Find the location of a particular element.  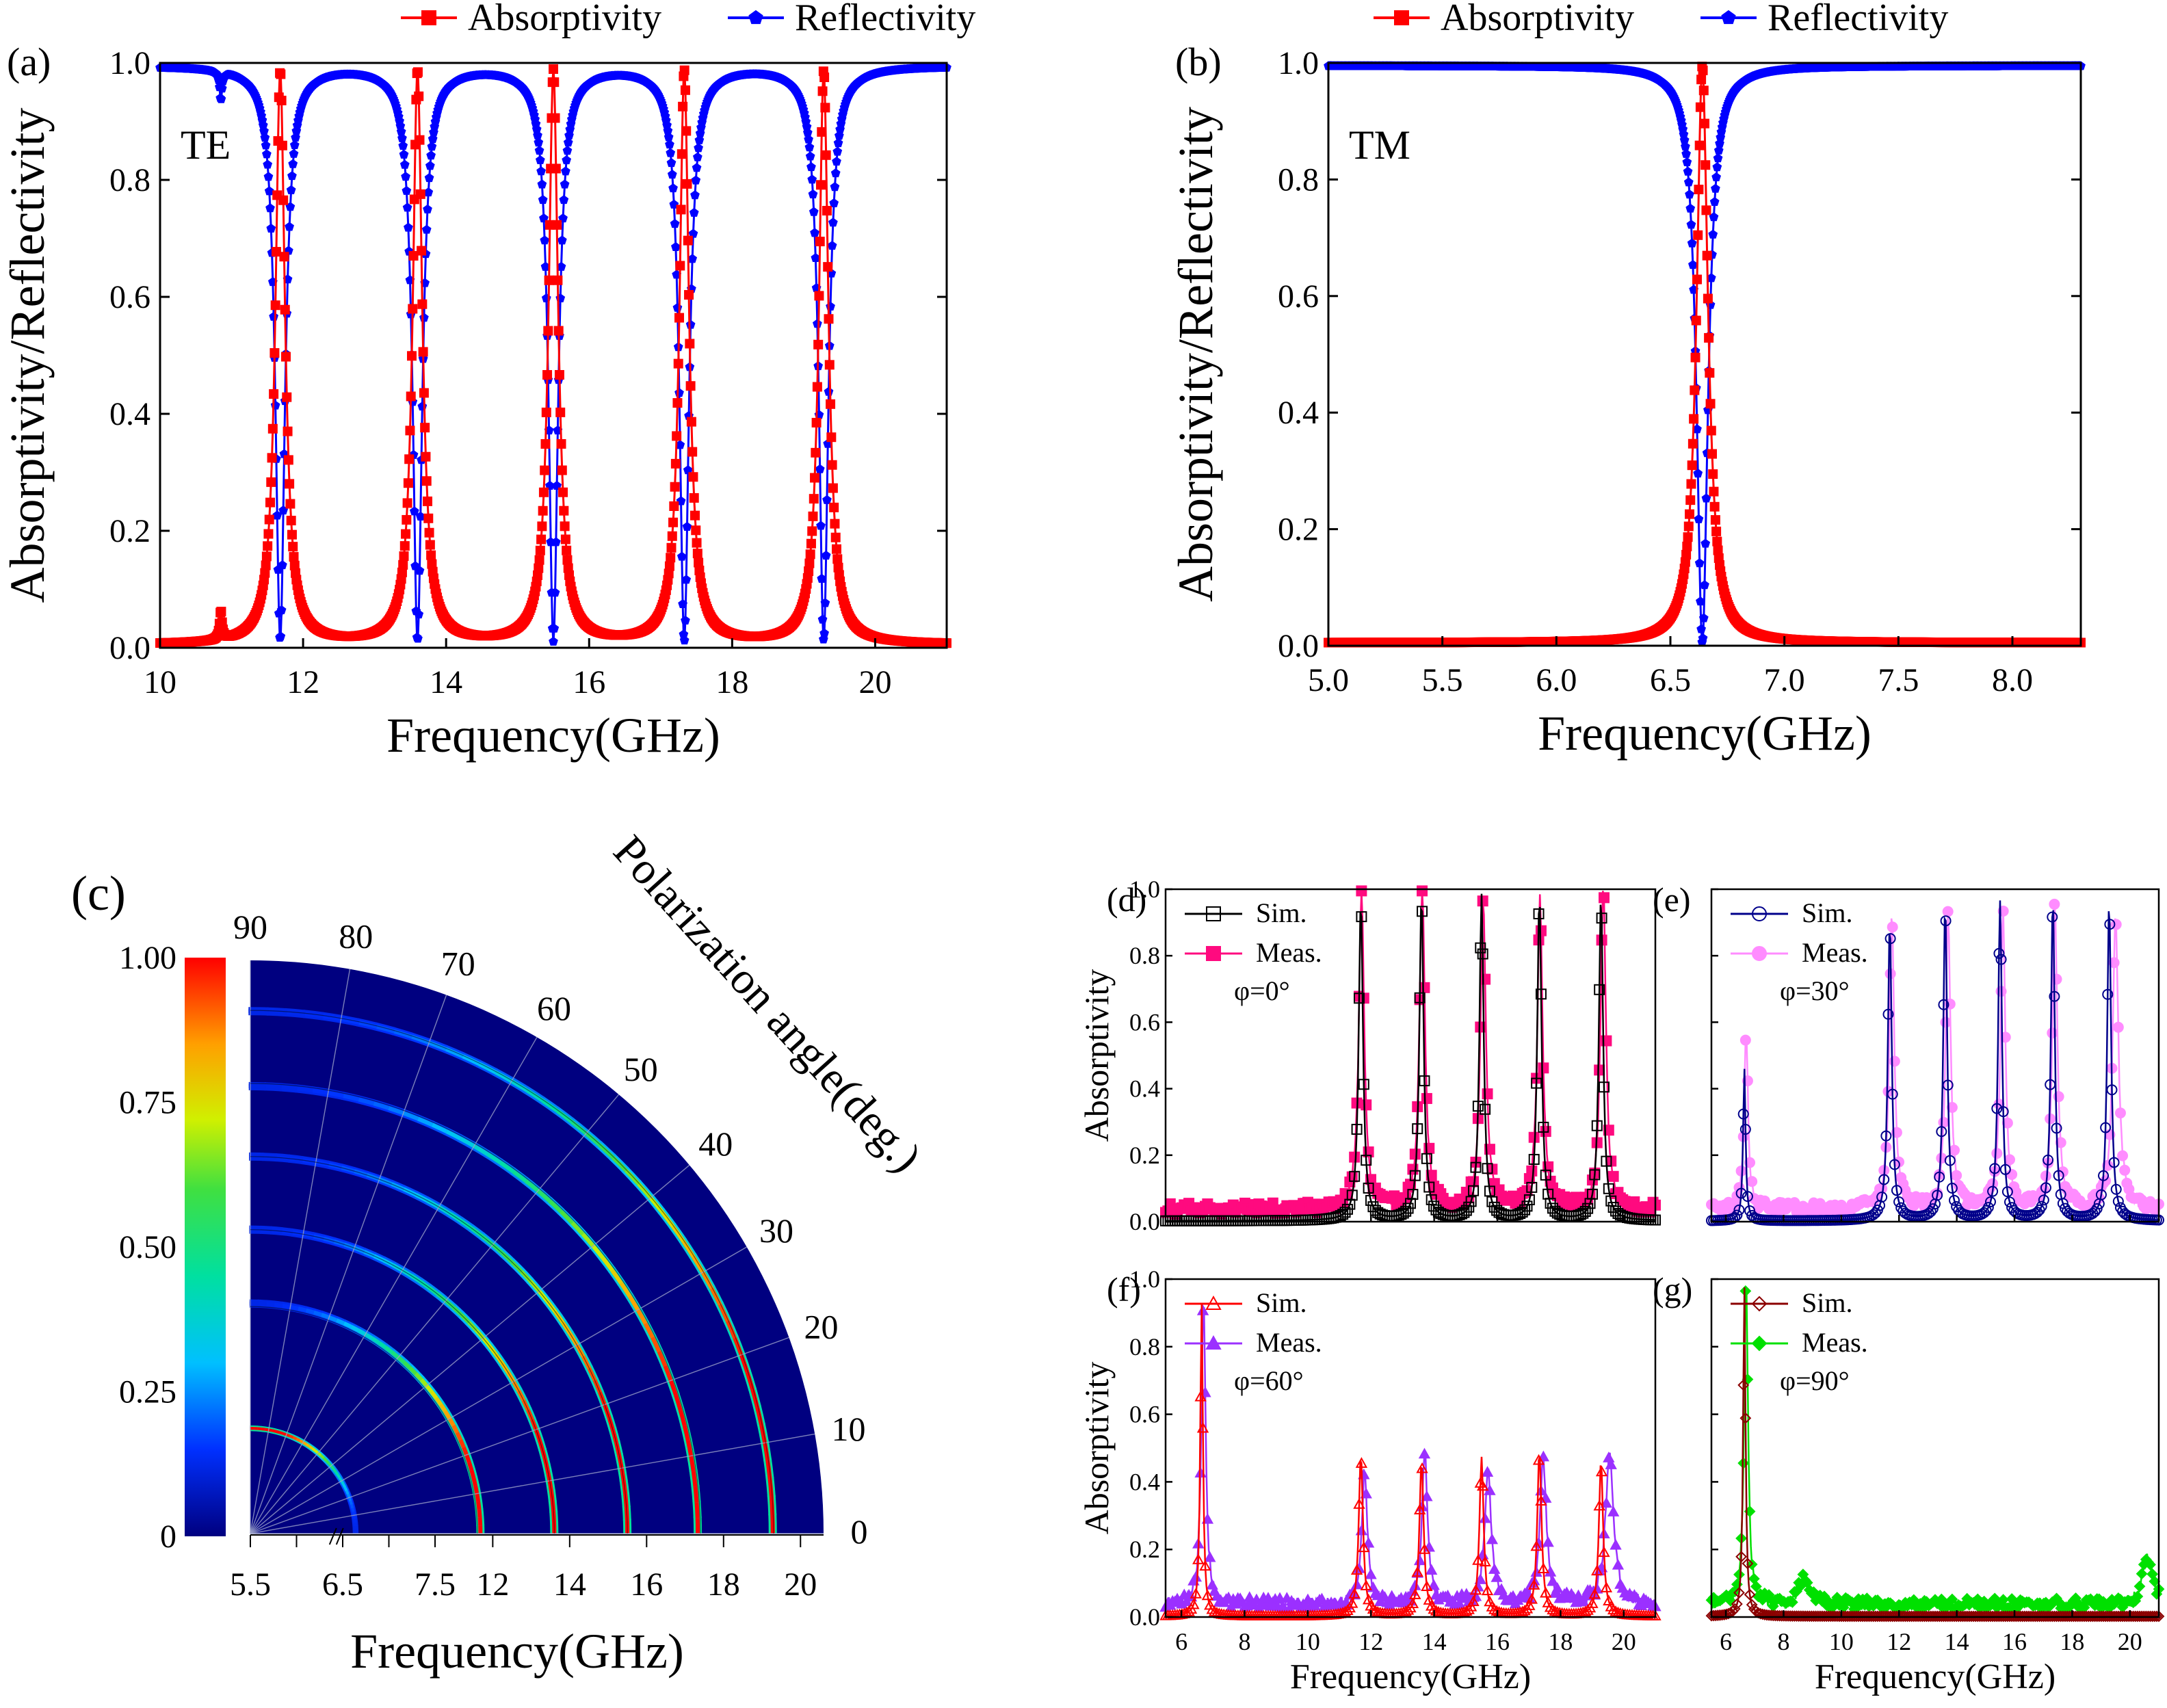

colorbar-tick-label: 0.50 is located at coordinates (147, 1247).